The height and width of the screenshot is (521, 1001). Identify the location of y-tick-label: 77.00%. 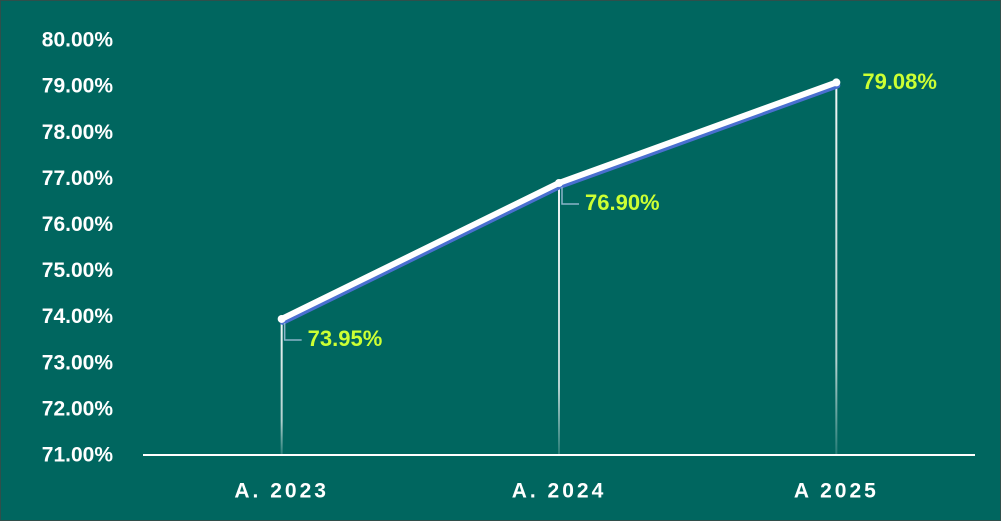
(78, 178).